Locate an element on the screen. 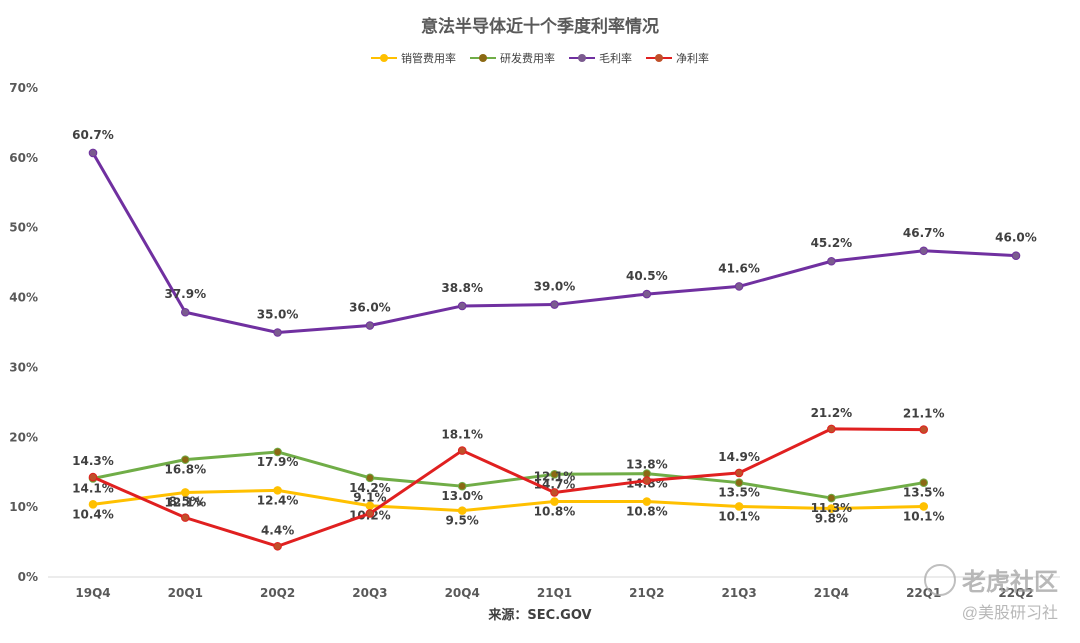 The image size is (1080, 643). data-label: 10.4% is located at coordinates (93, 514).